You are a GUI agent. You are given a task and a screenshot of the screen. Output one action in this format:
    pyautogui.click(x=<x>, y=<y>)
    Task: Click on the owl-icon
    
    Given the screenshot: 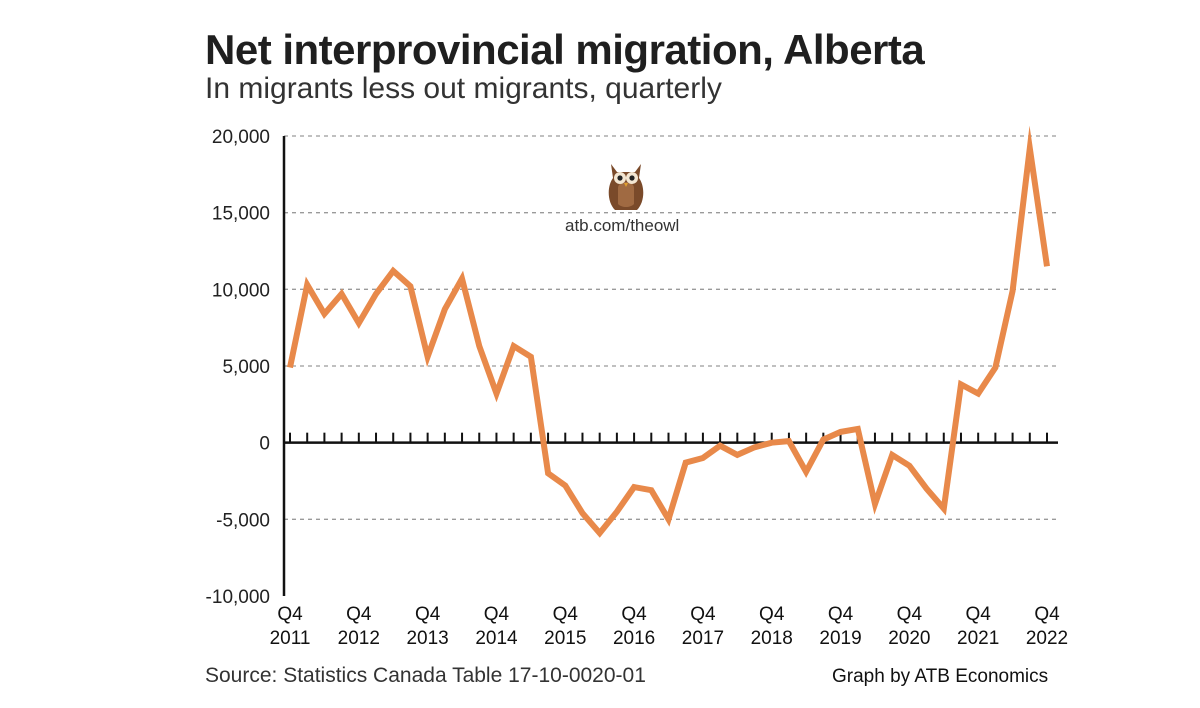 What is the action you would take?
    pyautogui.click(x=626, y=187)
    